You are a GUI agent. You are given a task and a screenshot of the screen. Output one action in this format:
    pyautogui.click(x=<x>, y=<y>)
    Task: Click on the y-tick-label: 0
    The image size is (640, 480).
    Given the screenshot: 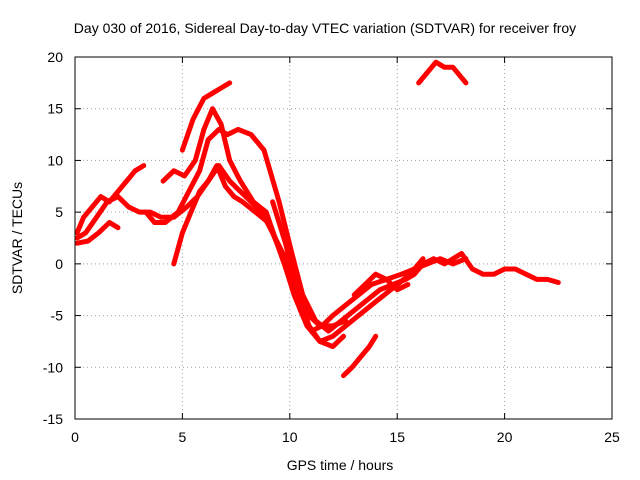 What is the action you would take?
    pyautogui.click(x=59, y=264)
    